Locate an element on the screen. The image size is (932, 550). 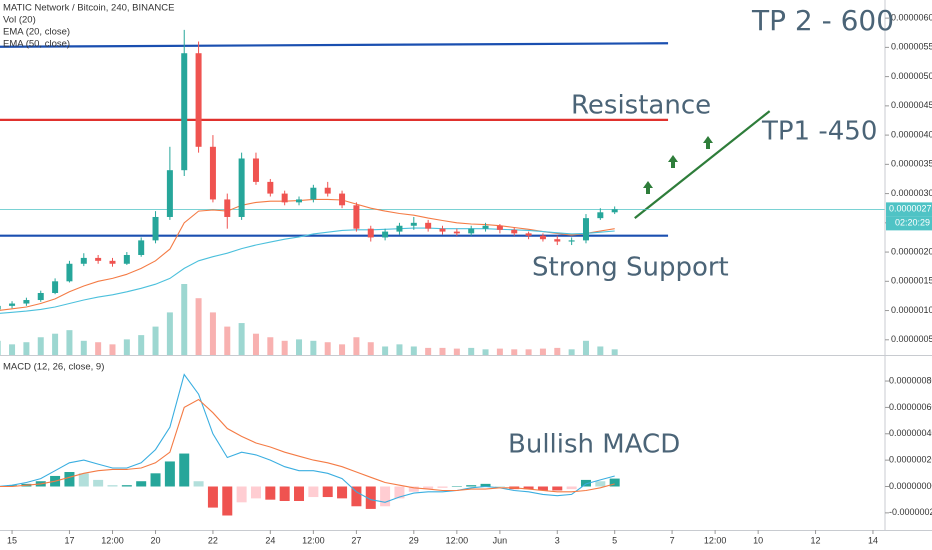
annotation: Resistance is located at coordinates (641, 106).